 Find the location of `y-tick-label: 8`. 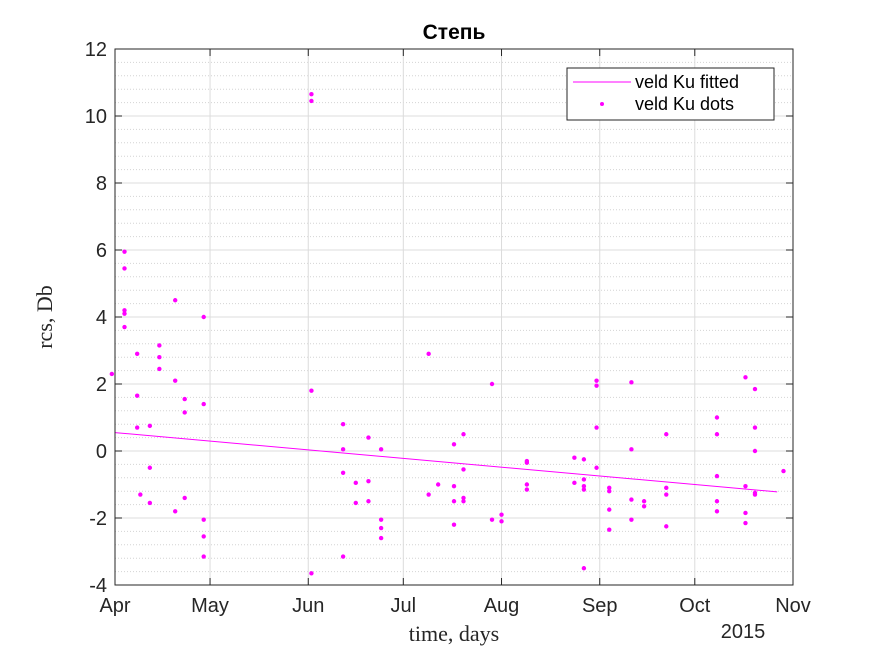

y-tick-label: 8 is located at coordinates (101, 184).